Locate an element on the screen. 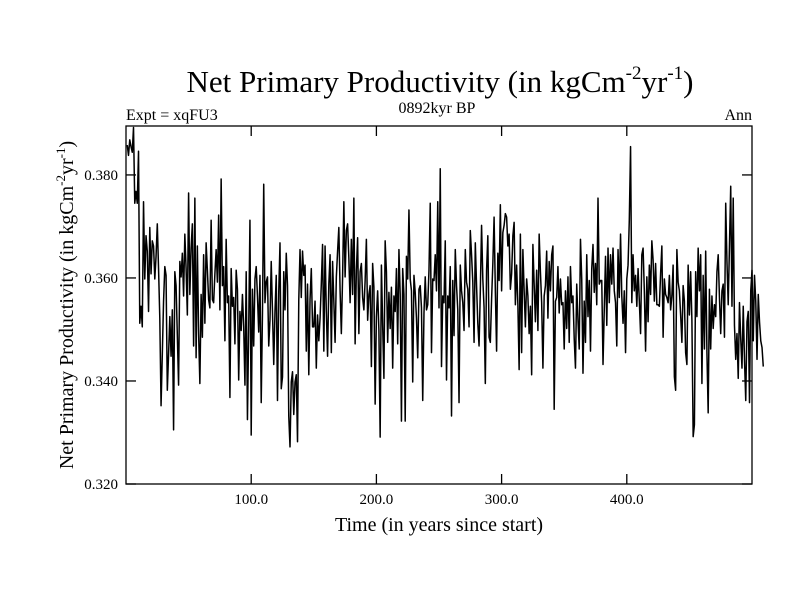 This screenshot has width=800, height=600. y-axis-label: Net Primary Productivity (in kgCm-2yr-1) is located at coordinates (65, 305).